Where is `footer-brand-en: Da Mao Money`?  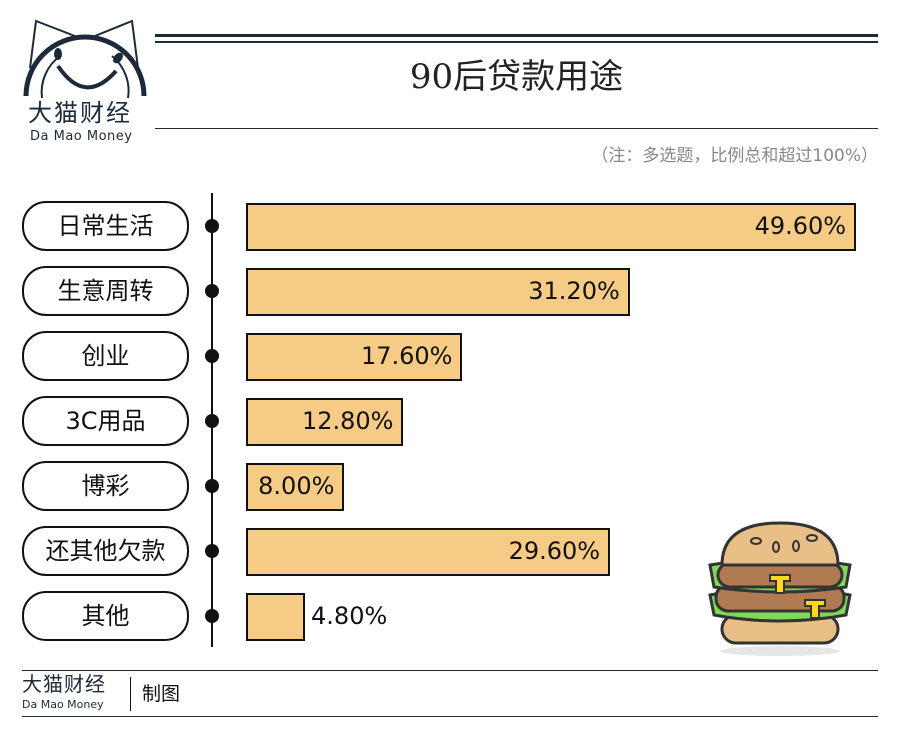
footer-brand-en: Da Mao Money is located at coordinates (63, 704).